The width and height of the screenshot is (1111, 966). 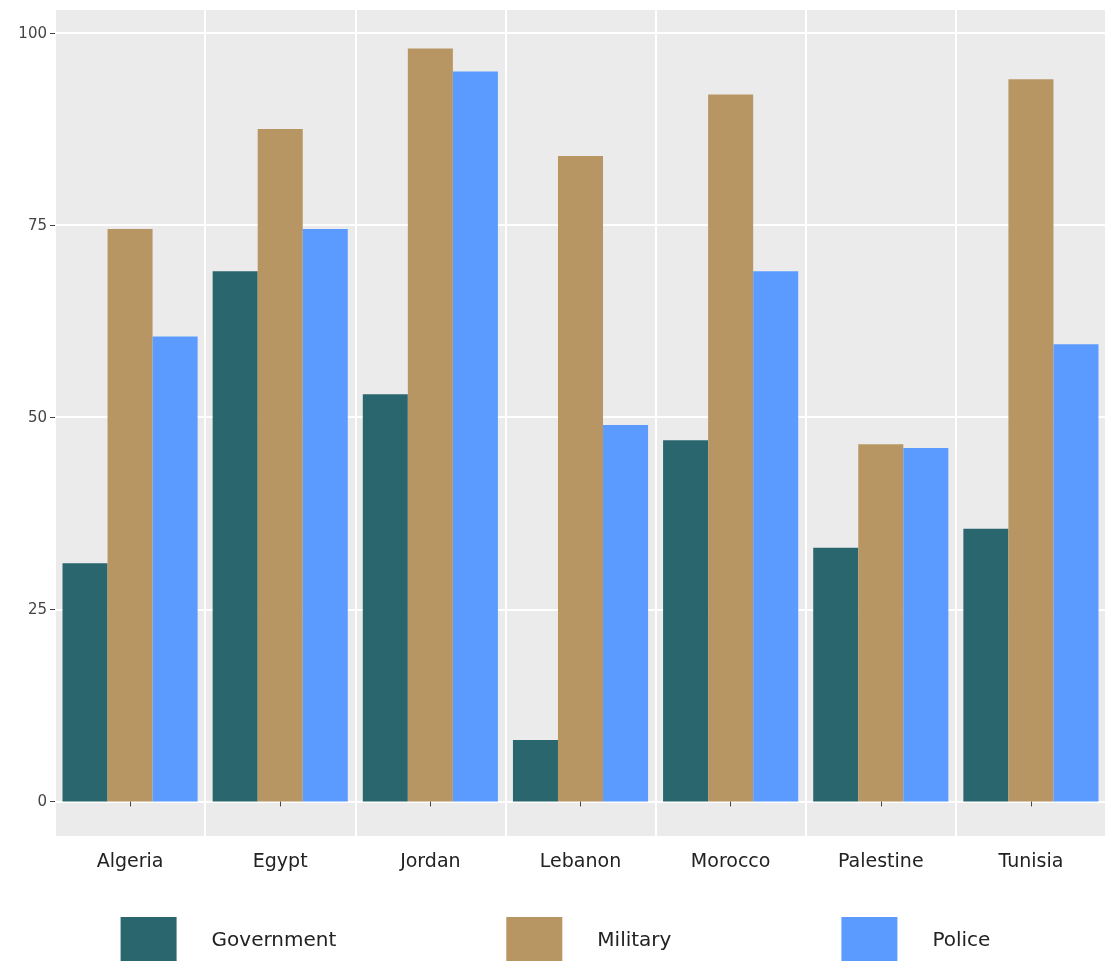 I want to click on legend-label: Military, so click(x=634, y=939).